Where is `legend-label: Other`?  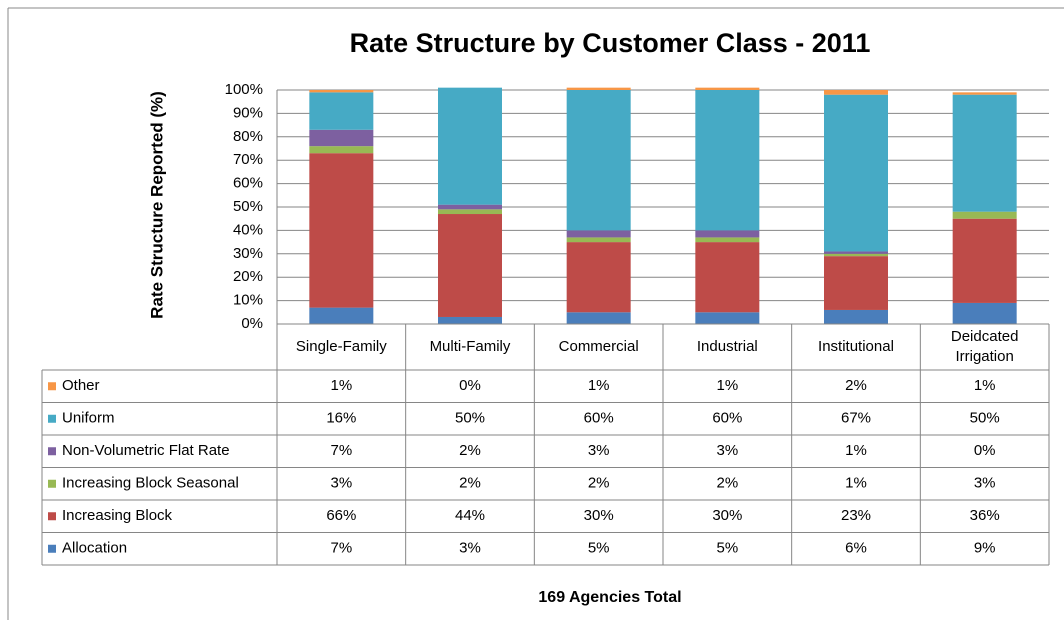
legend-label: Other is located at coordinates (81, 385).